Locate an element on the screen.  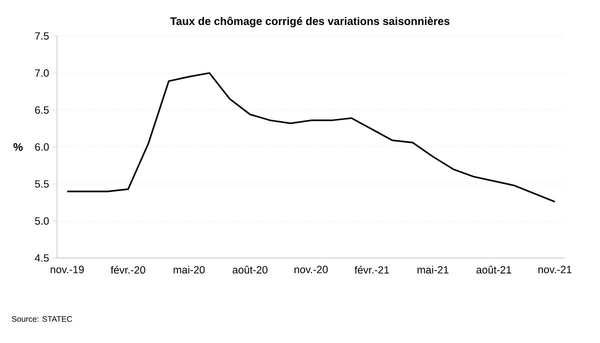
y-tick-label: 7.0 is located at coordinates (42, 73).